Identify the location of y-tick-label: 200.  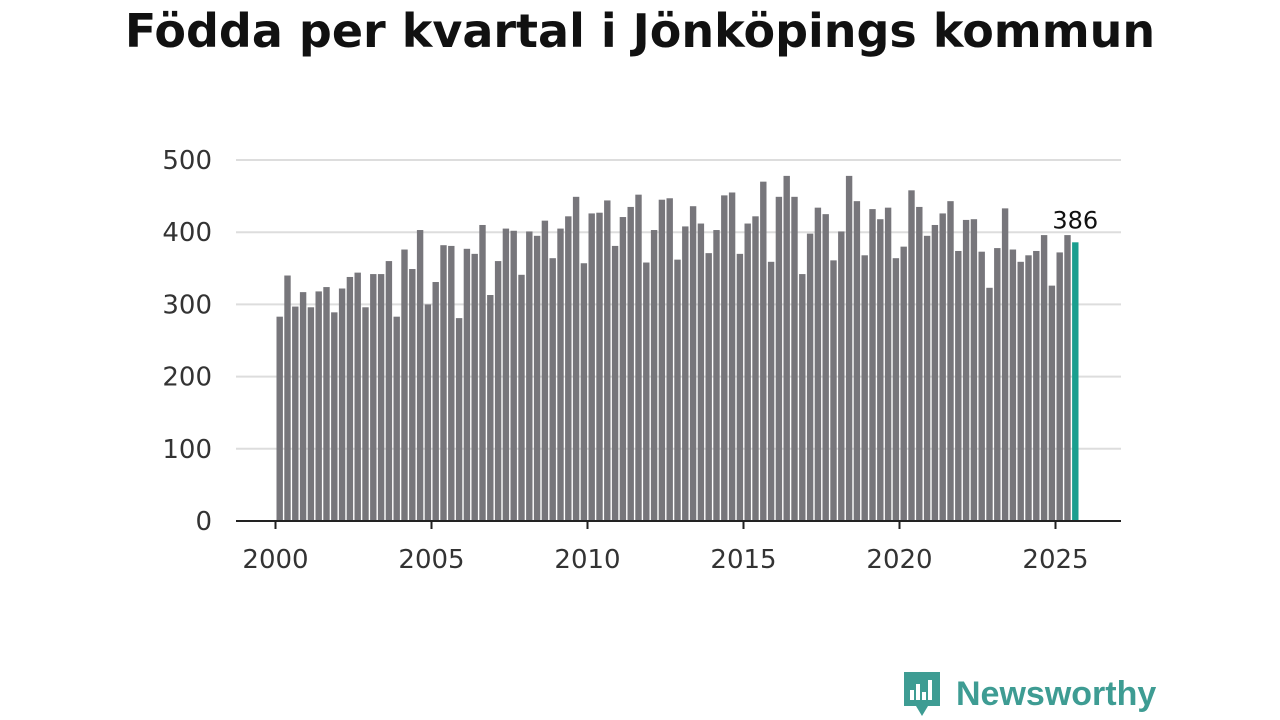
(187, 378).